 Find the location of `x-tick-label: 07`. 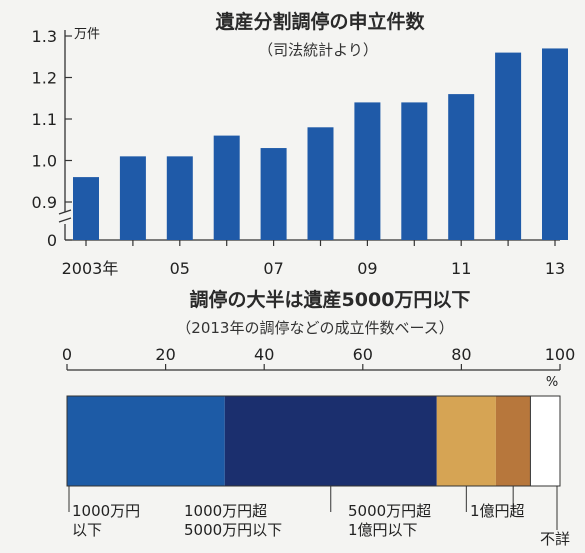

x-tick-label: 07 is located at coordinates (273, 268).